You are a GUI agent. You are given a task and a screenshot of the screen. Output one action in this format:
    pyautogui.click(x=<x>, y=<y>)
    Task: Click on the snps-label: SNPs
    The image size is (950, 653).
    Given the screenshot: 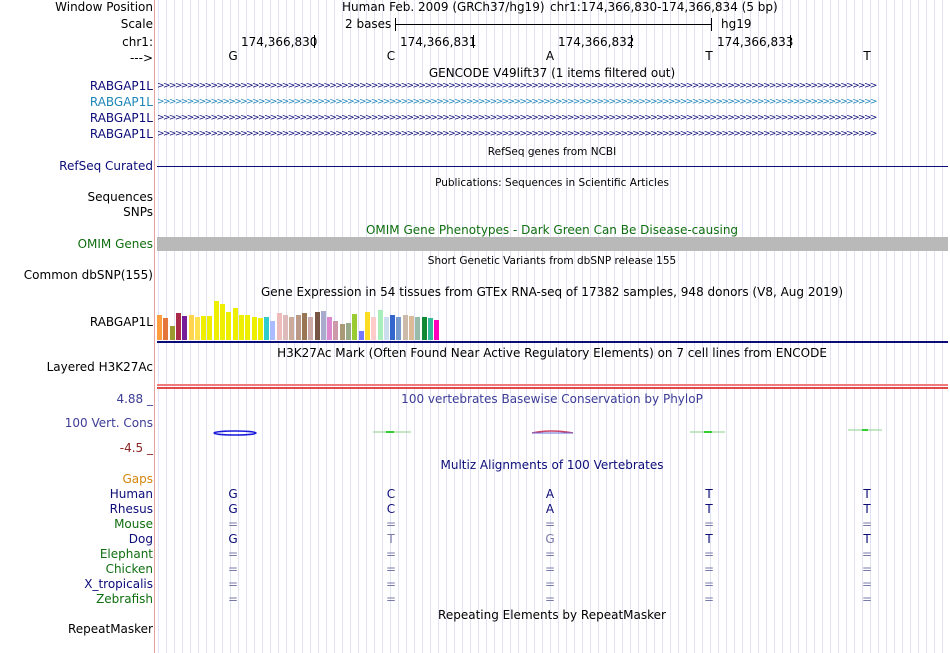 What is the action you would take?
    pyautogui.click(x=138, y=212)
    